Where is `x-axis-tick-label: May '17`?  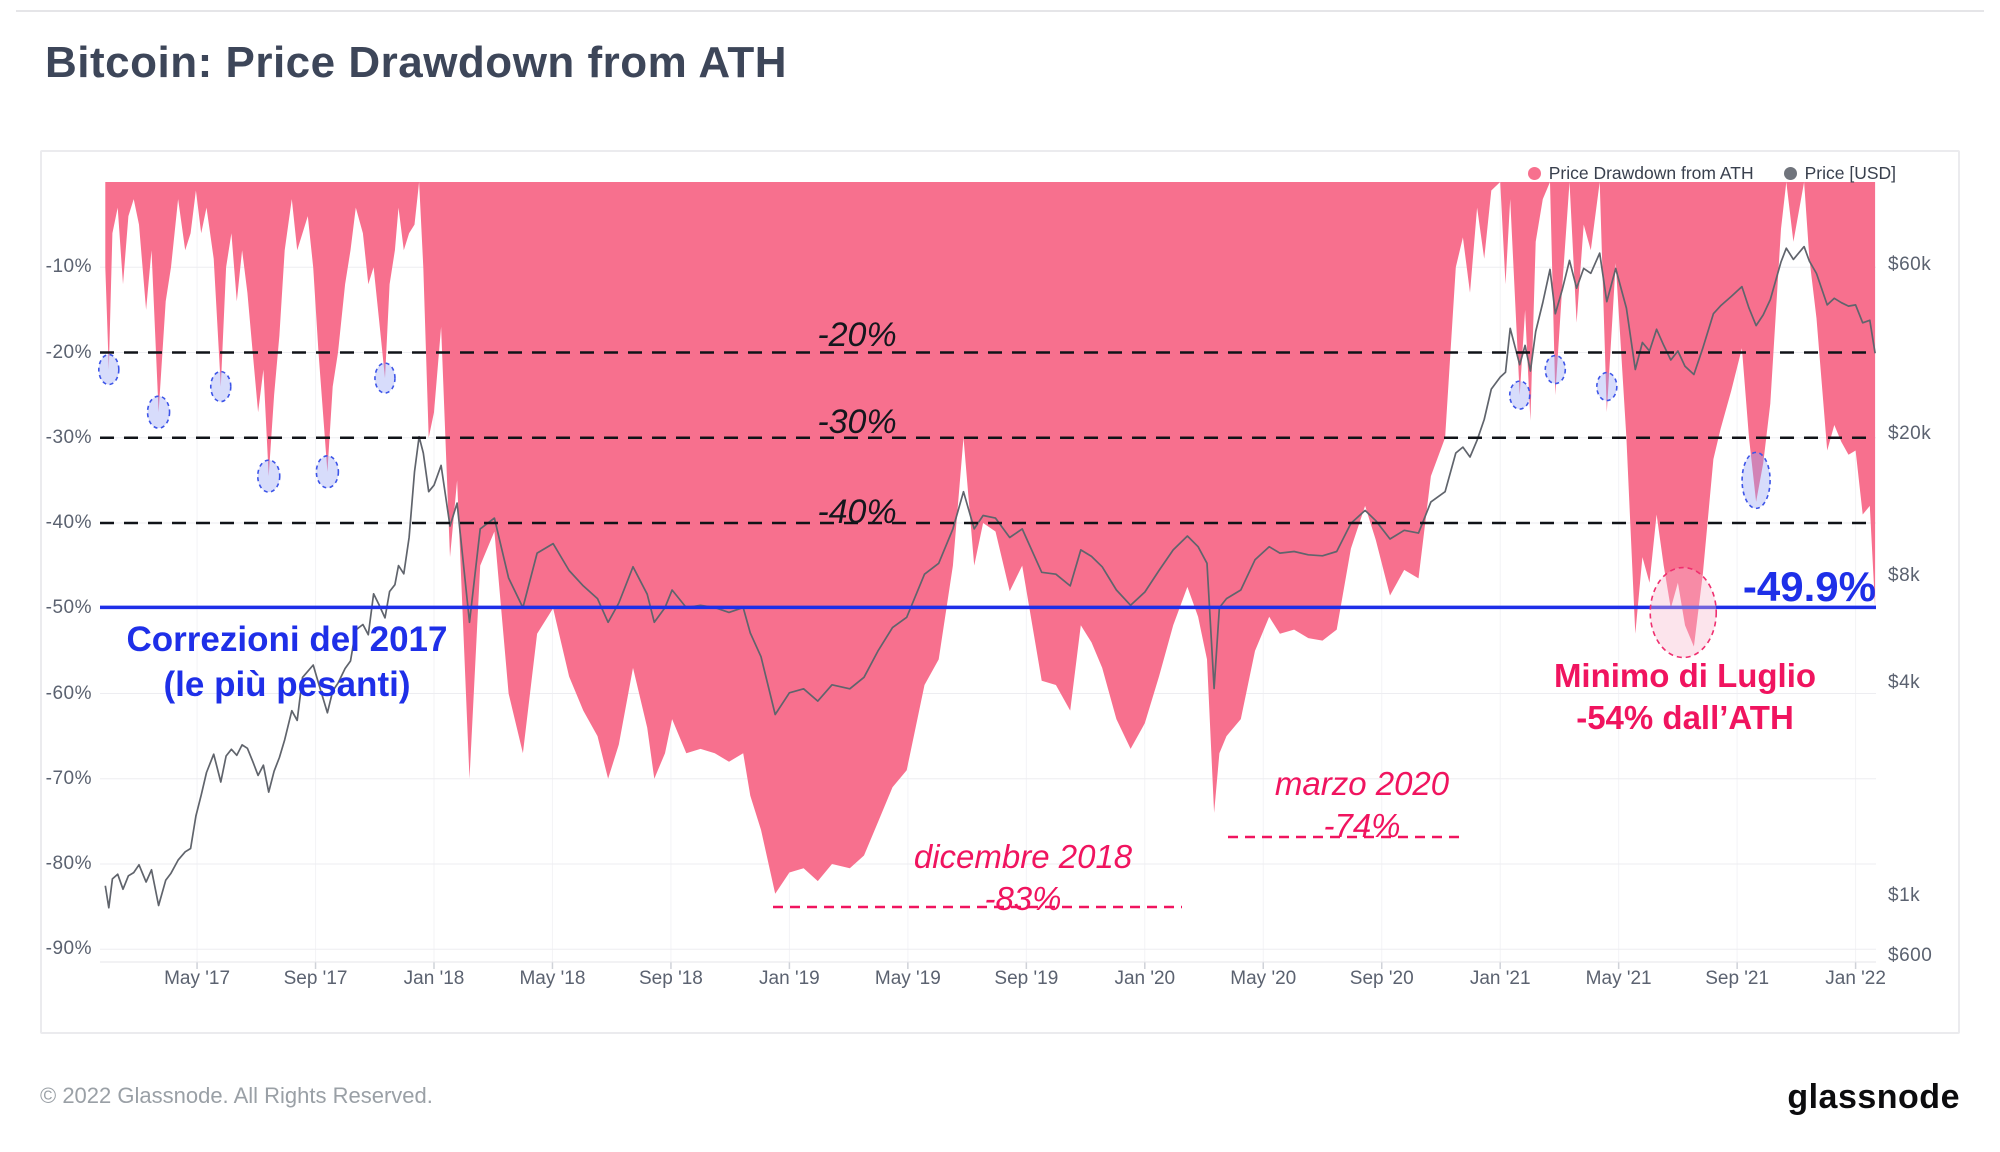 x-axis-tick-label: May '17 is located at coordinates (197, 978).